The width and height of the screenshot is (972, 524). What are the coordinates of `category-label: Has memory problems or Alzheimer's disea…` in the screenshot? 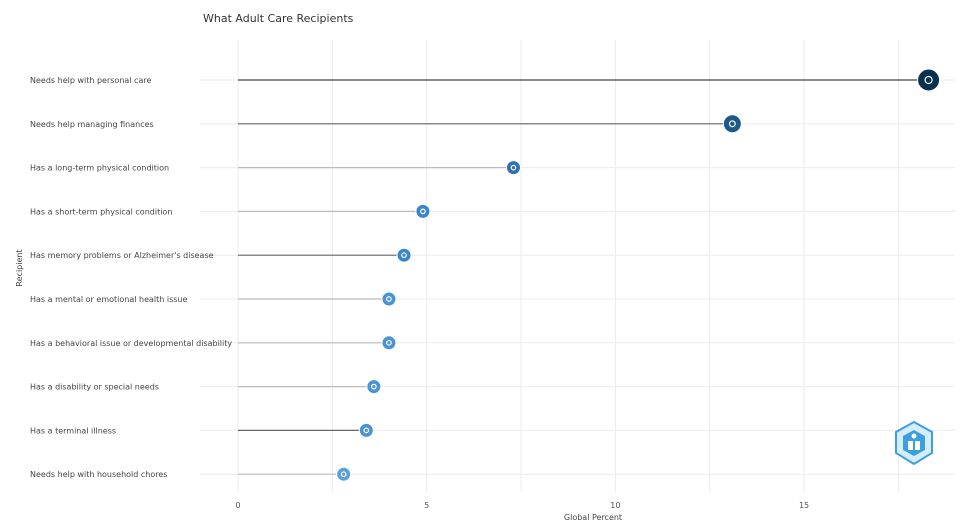 It's located at (122, 255).